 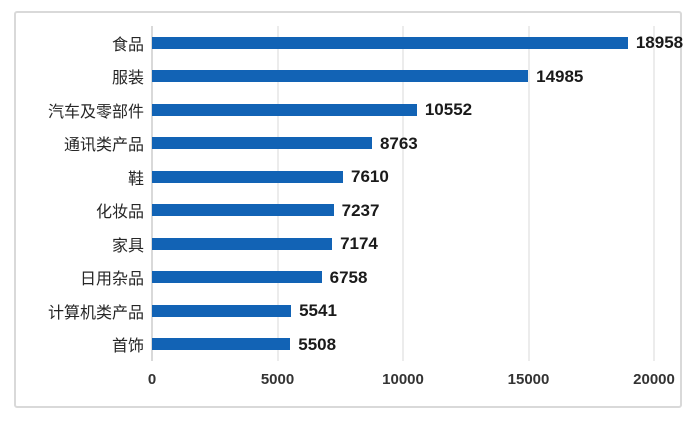 What do you see at coordinates (317, 344) in the screenshot?
I see `value-label: 5508` at bounding box center [317, 344].